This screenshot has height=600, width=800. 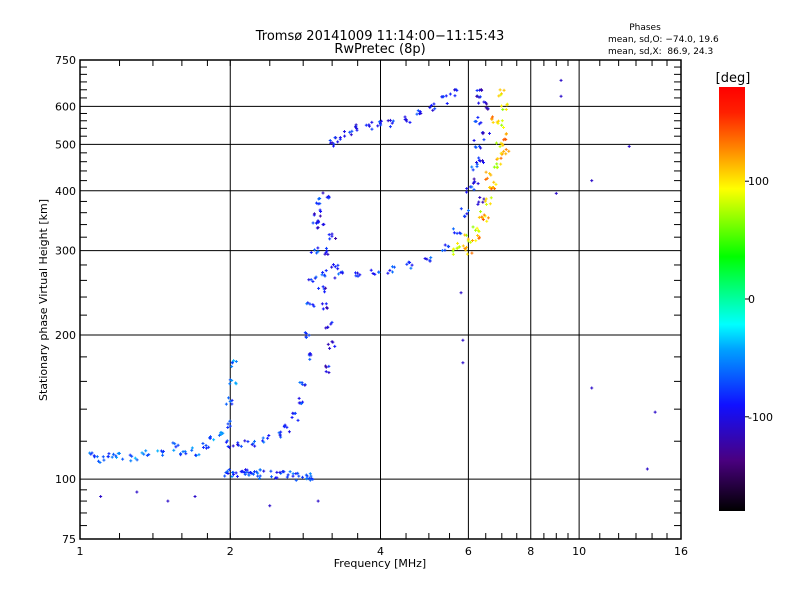 I want to click on y-tick-label: 750, so click(x=65, y=60).